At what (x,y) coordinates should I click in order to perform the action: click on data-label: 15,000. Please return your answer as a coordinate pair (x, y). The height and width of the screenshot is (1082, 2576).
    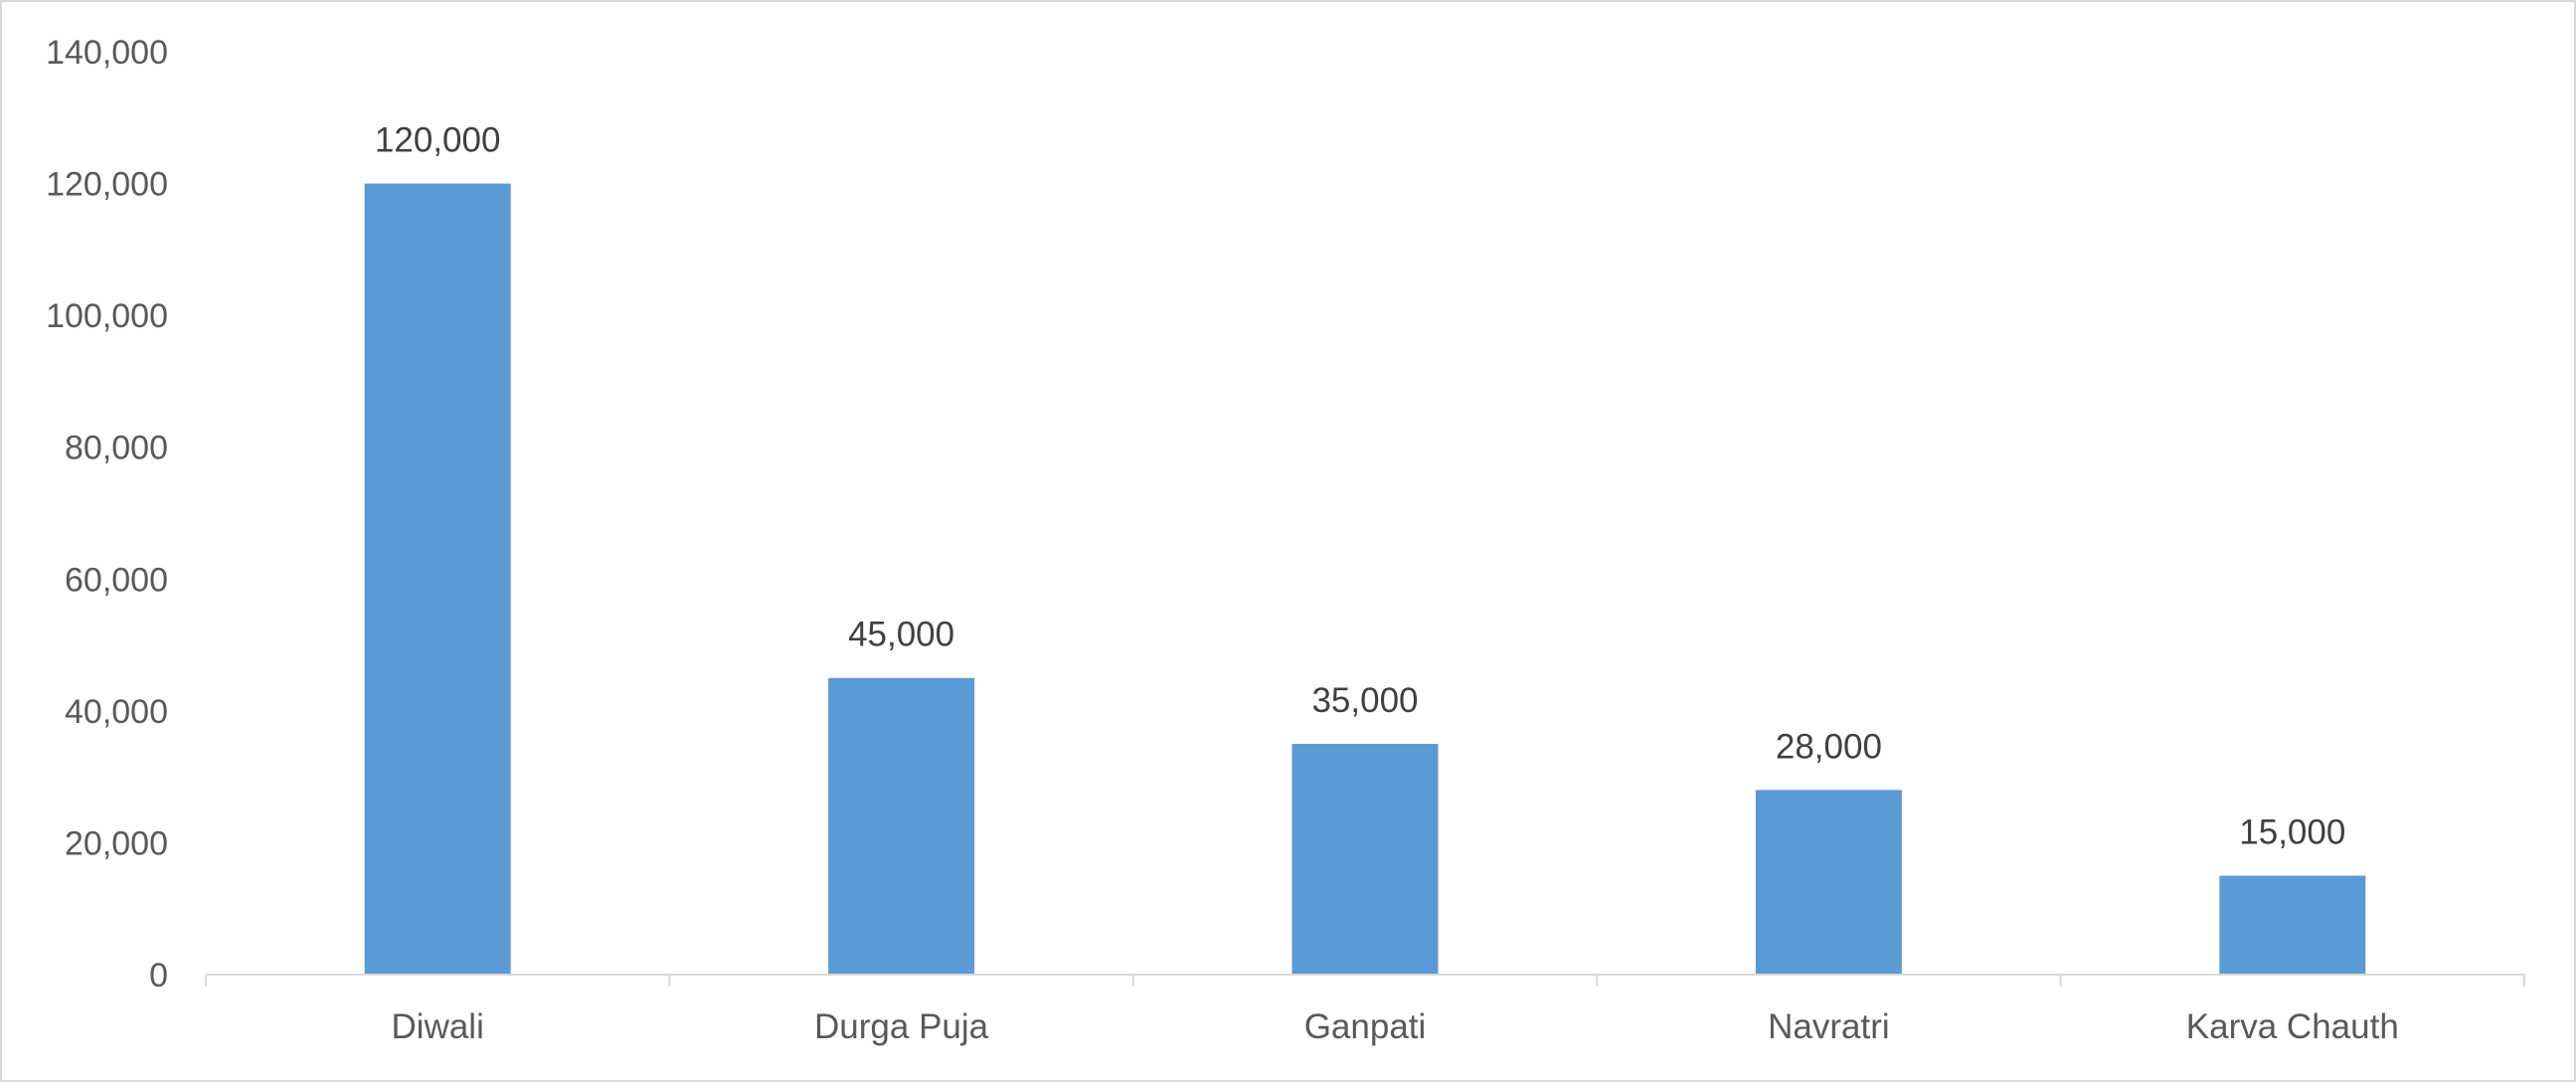
    Looking at the image, I should click on (2292, 832).